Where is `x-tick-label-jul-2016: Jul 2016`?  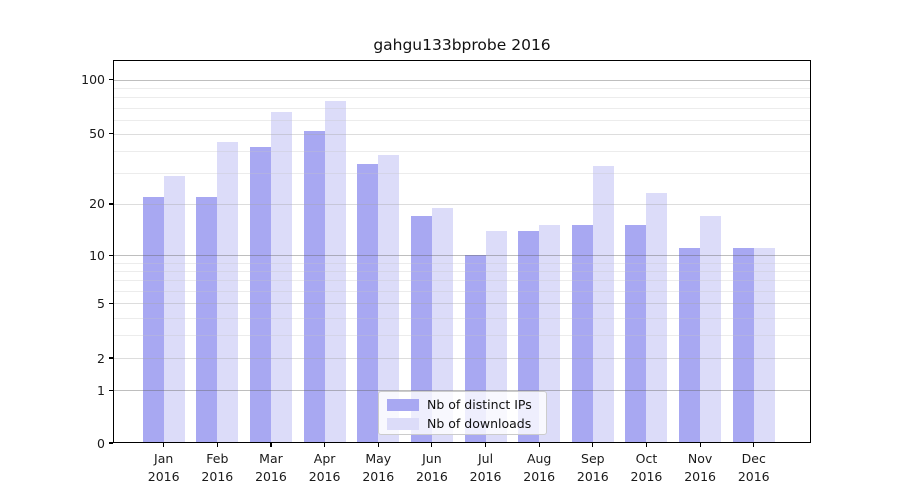 x-tick-label-jul-2016: Jul 2016 is located at coordinates (485, 467).